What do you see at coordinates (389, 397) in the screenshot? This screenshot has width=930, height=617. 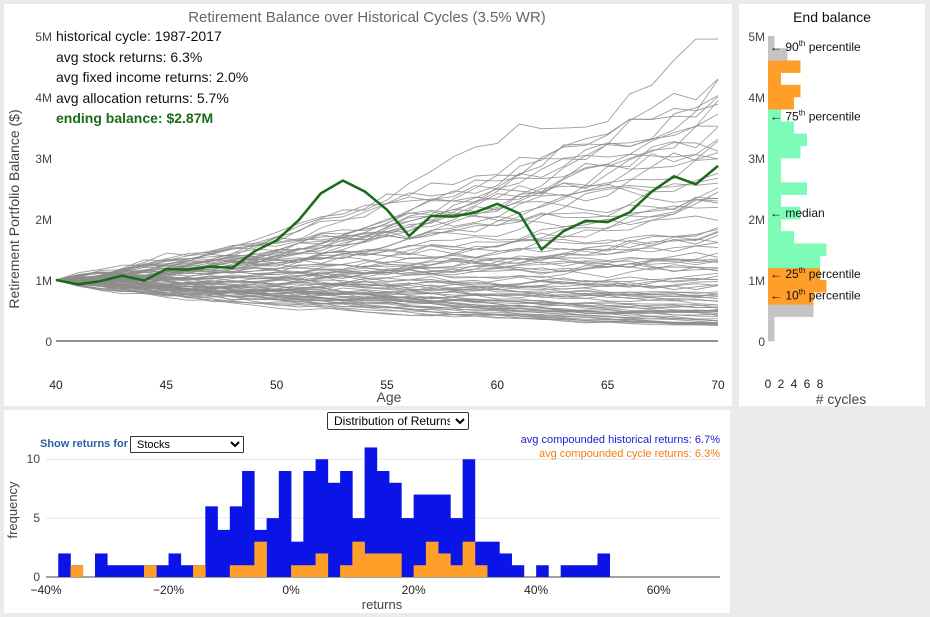 I see `x-axis-label: Age` at bounding box center [389, 397].